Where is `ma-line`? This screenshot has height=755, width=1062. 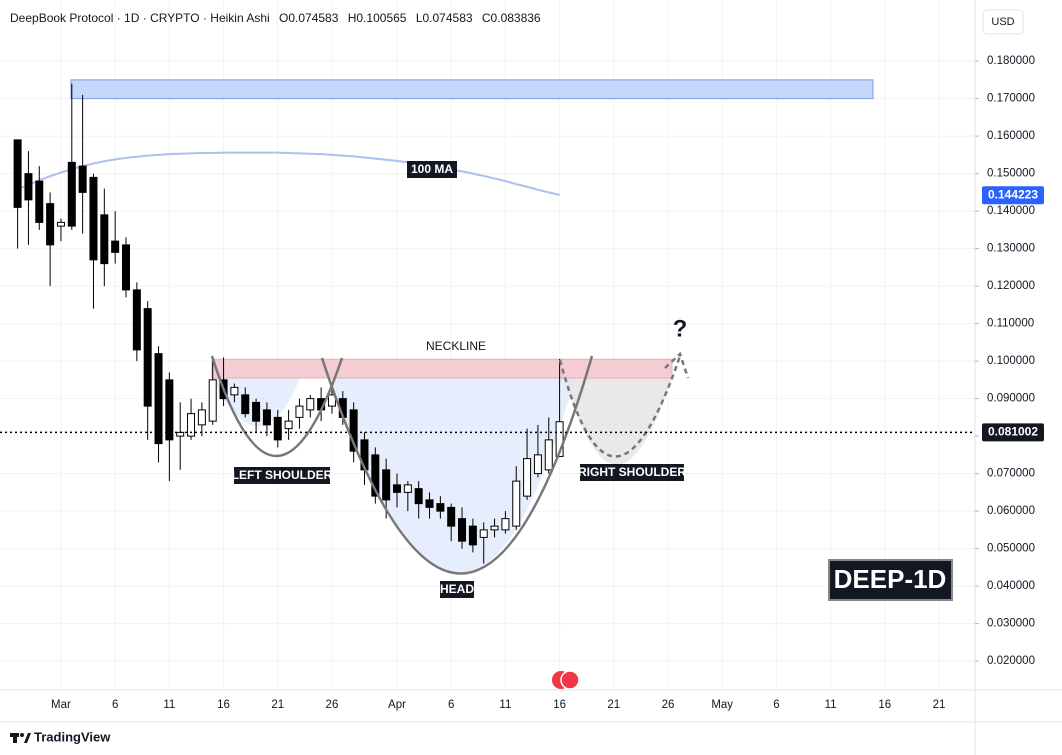
ma-line is located at coordinates (288, 173).